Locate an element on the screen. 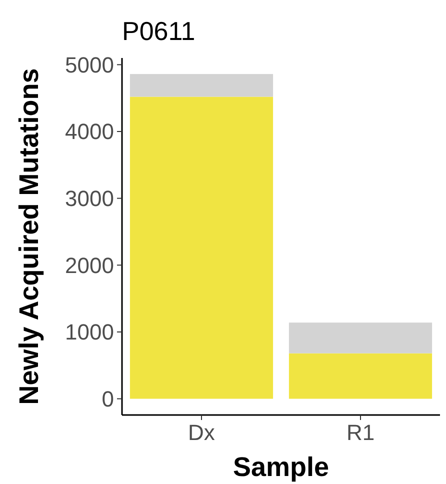  x-tick-label: Dx is located at coordinates (201, 432).